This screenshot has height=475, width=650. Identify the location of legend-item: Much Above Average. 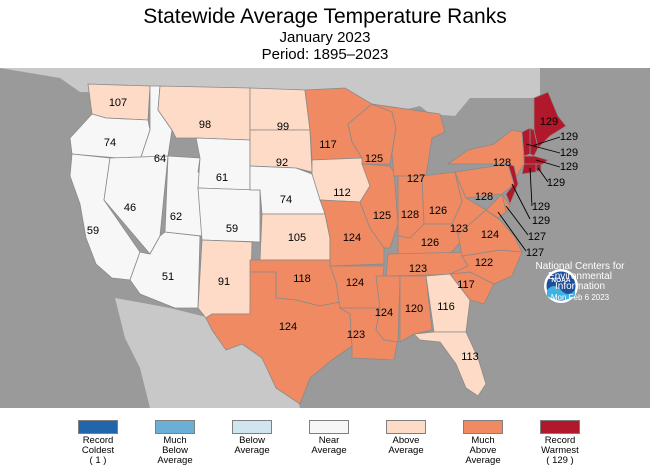
(483, 443).